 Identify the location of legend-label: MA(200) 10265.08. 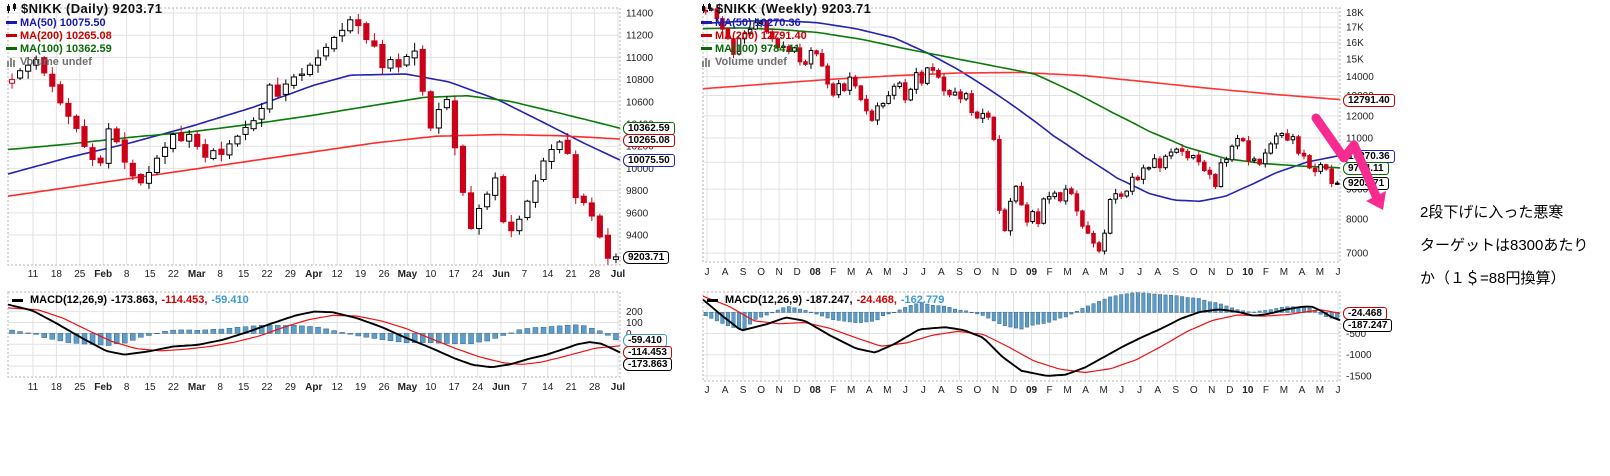
(66, 35).